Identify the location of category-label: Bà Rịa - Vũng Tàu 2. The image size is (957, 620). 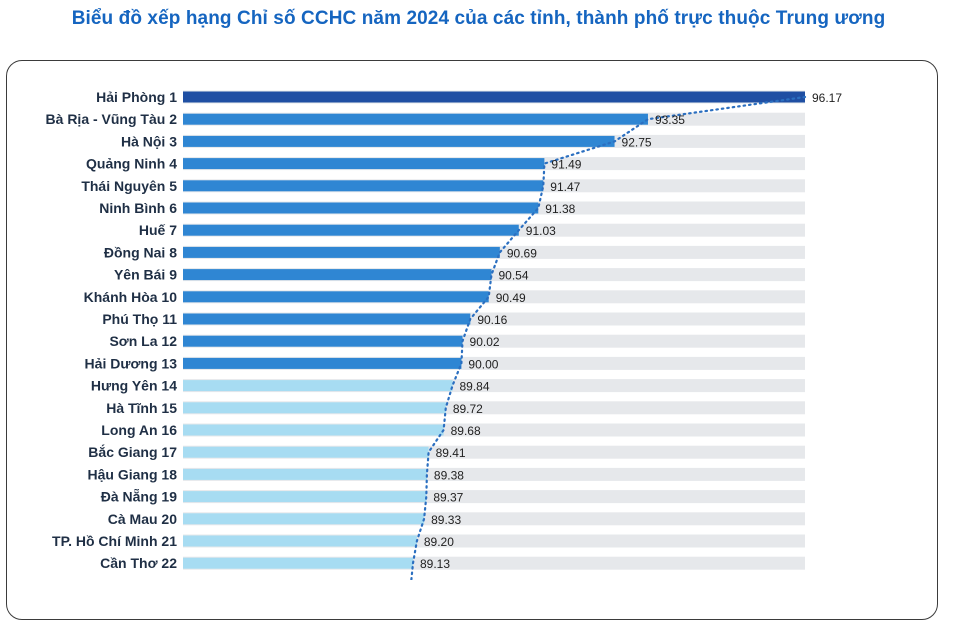
(112, 119).